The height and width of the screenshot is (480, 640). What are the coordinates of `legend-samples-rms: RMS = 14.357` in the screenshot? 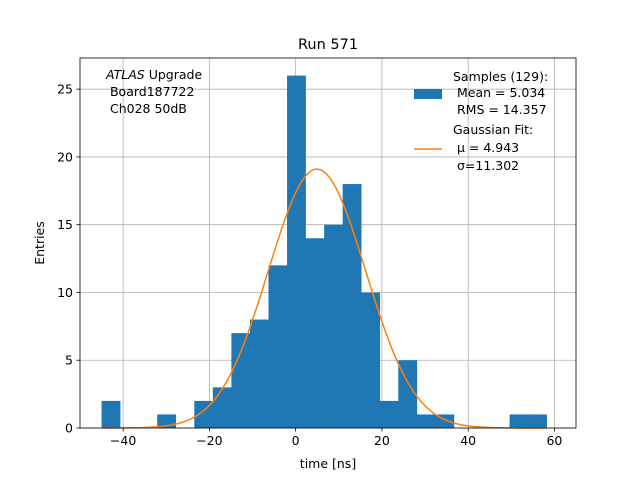 It's located at (500, 109).